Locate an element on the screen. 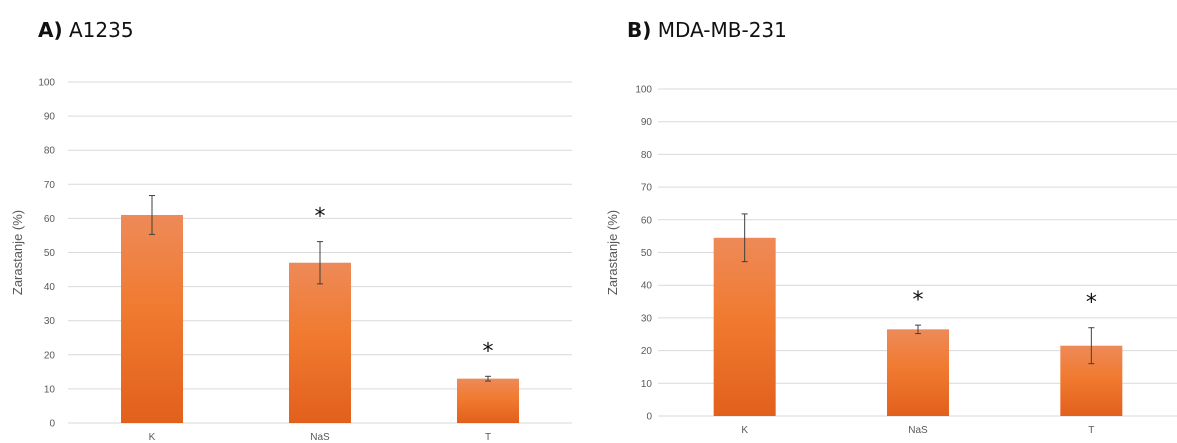 The image size is (1177, 443). chart-a-xtick-label: T is located at coordinates (488, 437).